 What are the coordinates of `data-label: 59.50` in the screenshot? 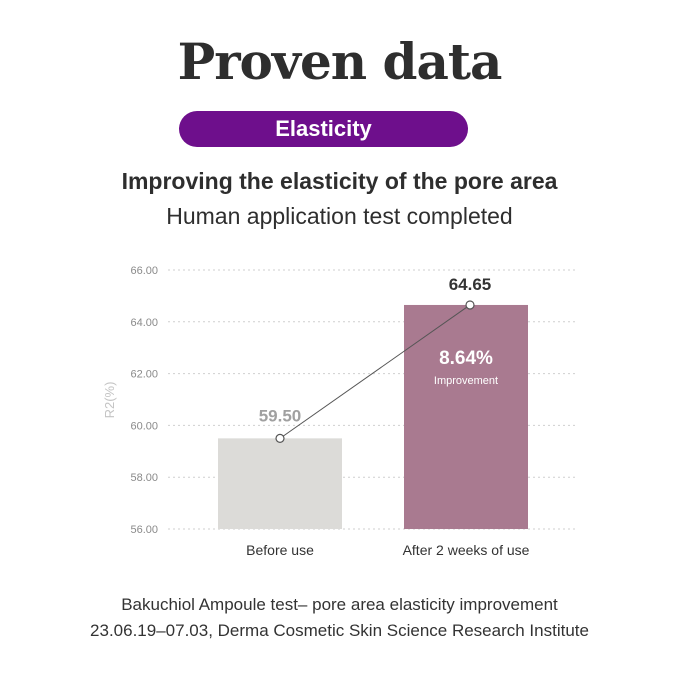 It's located at (280, 415).